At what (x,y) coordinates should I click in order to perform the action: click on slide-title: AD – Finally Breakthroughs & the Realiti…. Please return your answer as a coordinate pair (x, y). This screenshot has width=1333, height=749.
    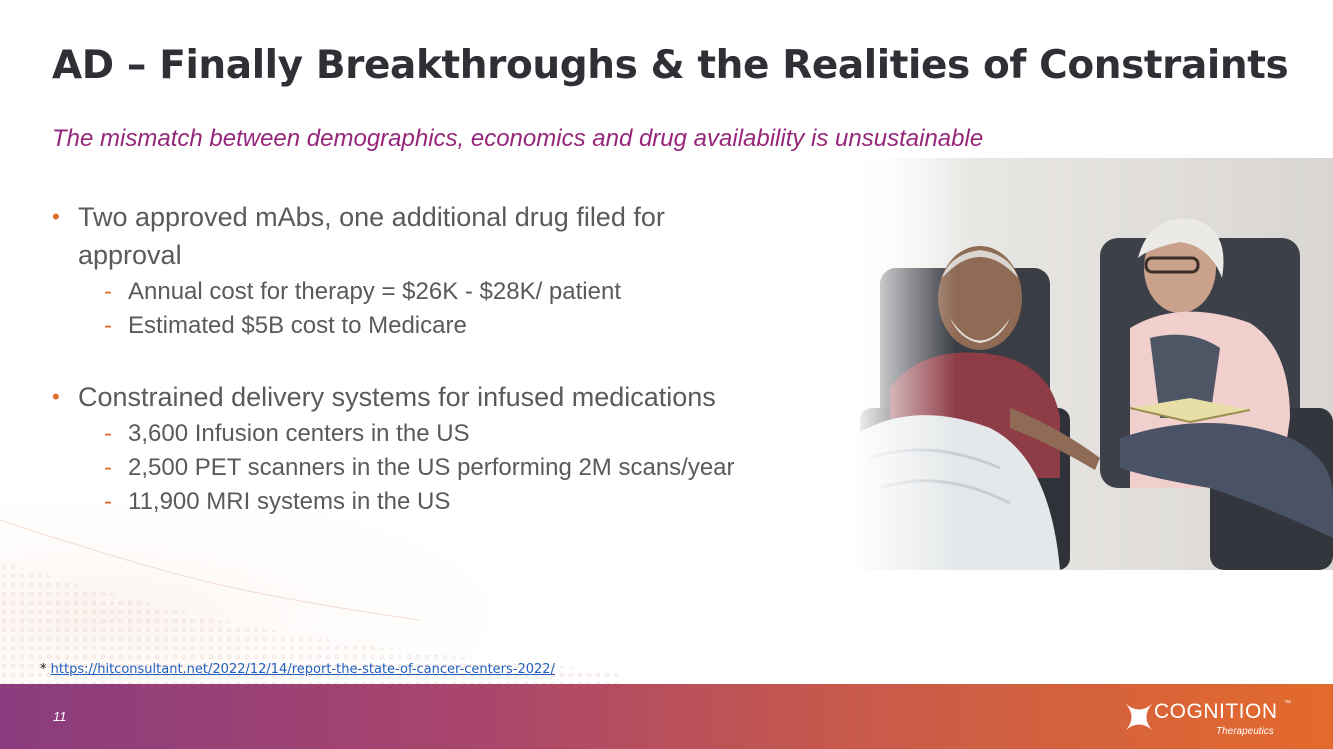
    Looking at the image, I should click on (670, 65).